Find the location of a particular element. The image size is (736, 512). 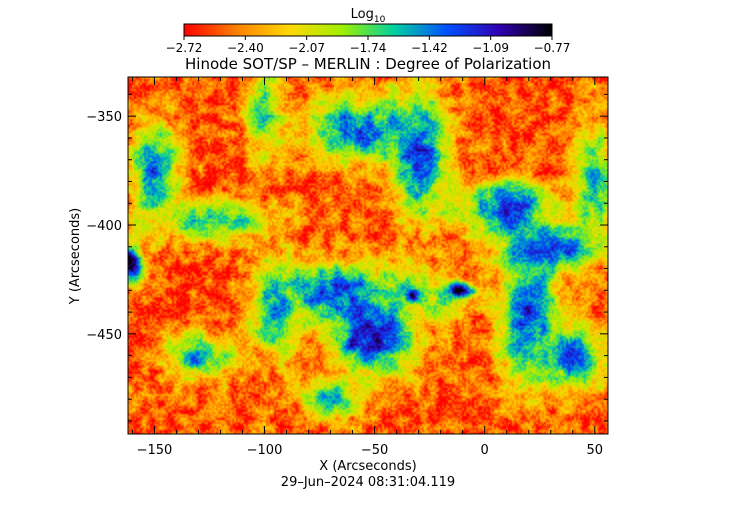

colorbar-tick-label: −1.42 is located at coordinates (429, 48).